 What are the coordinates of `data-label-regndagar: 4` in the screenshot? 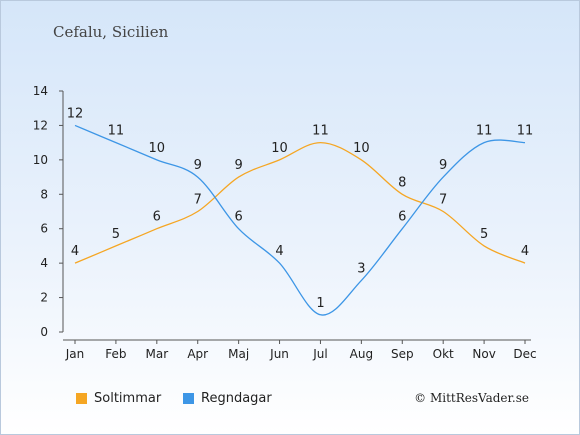 It's located at (279, 251).